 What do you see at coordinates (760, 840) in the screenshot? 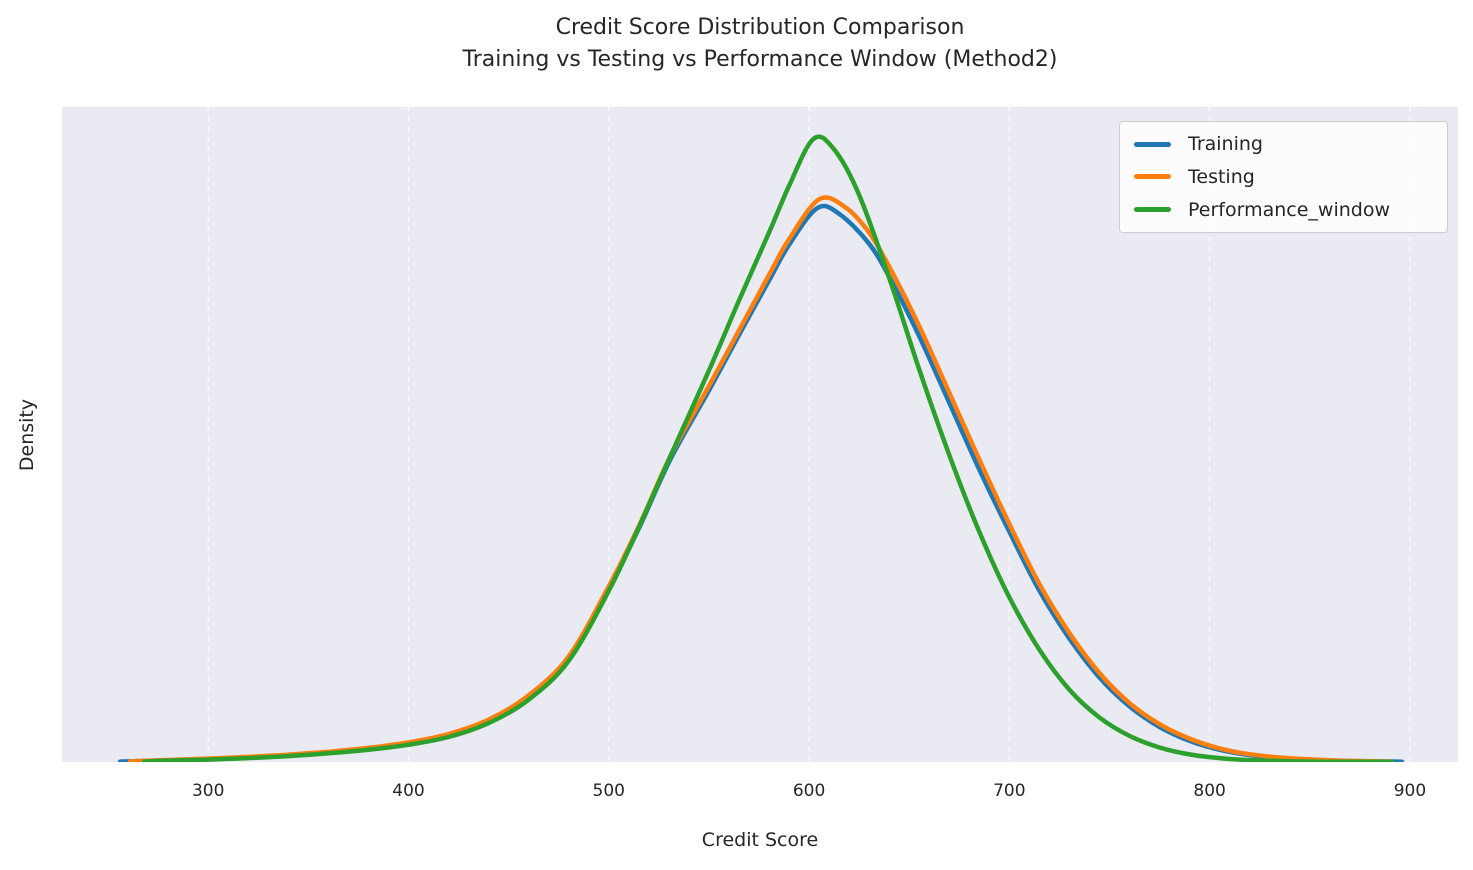
I see `x-axis-label: Credit Score` at bounding box center [760, 840].